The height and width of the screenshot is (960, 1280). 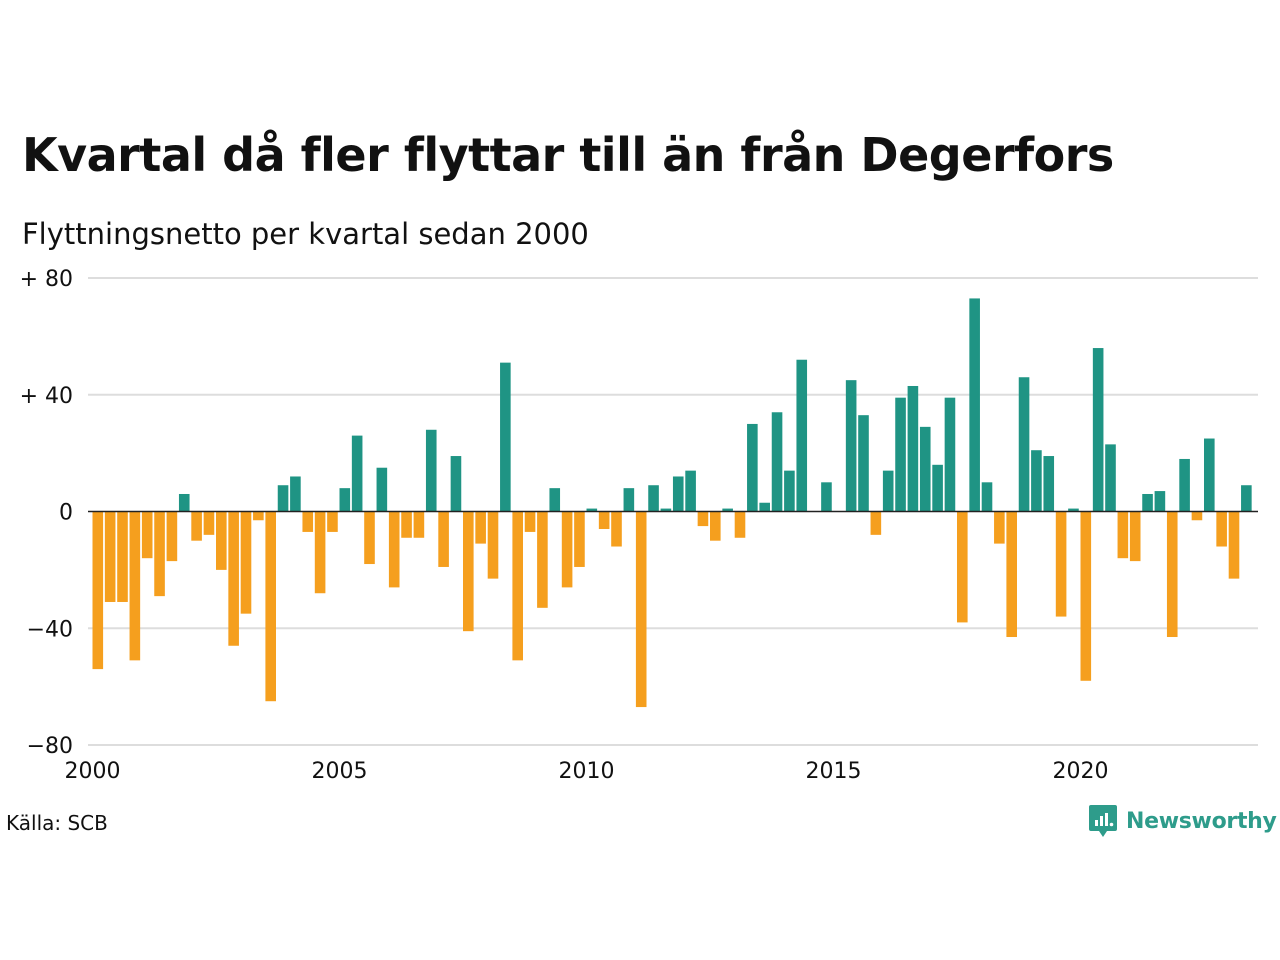 What do you see at coordinates (93, 771) in the screenshot?
I see `x-tick-label: 2000` at bounding box center [93, 771].